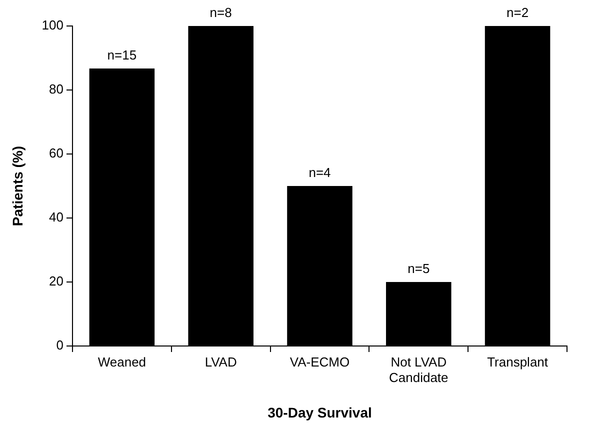 The height and width of the screenshot is (432, 589). What do you see at coordinates (517, 12) in the screenshot?
I see `annotation: n=2` at bounding box center [517, 12].